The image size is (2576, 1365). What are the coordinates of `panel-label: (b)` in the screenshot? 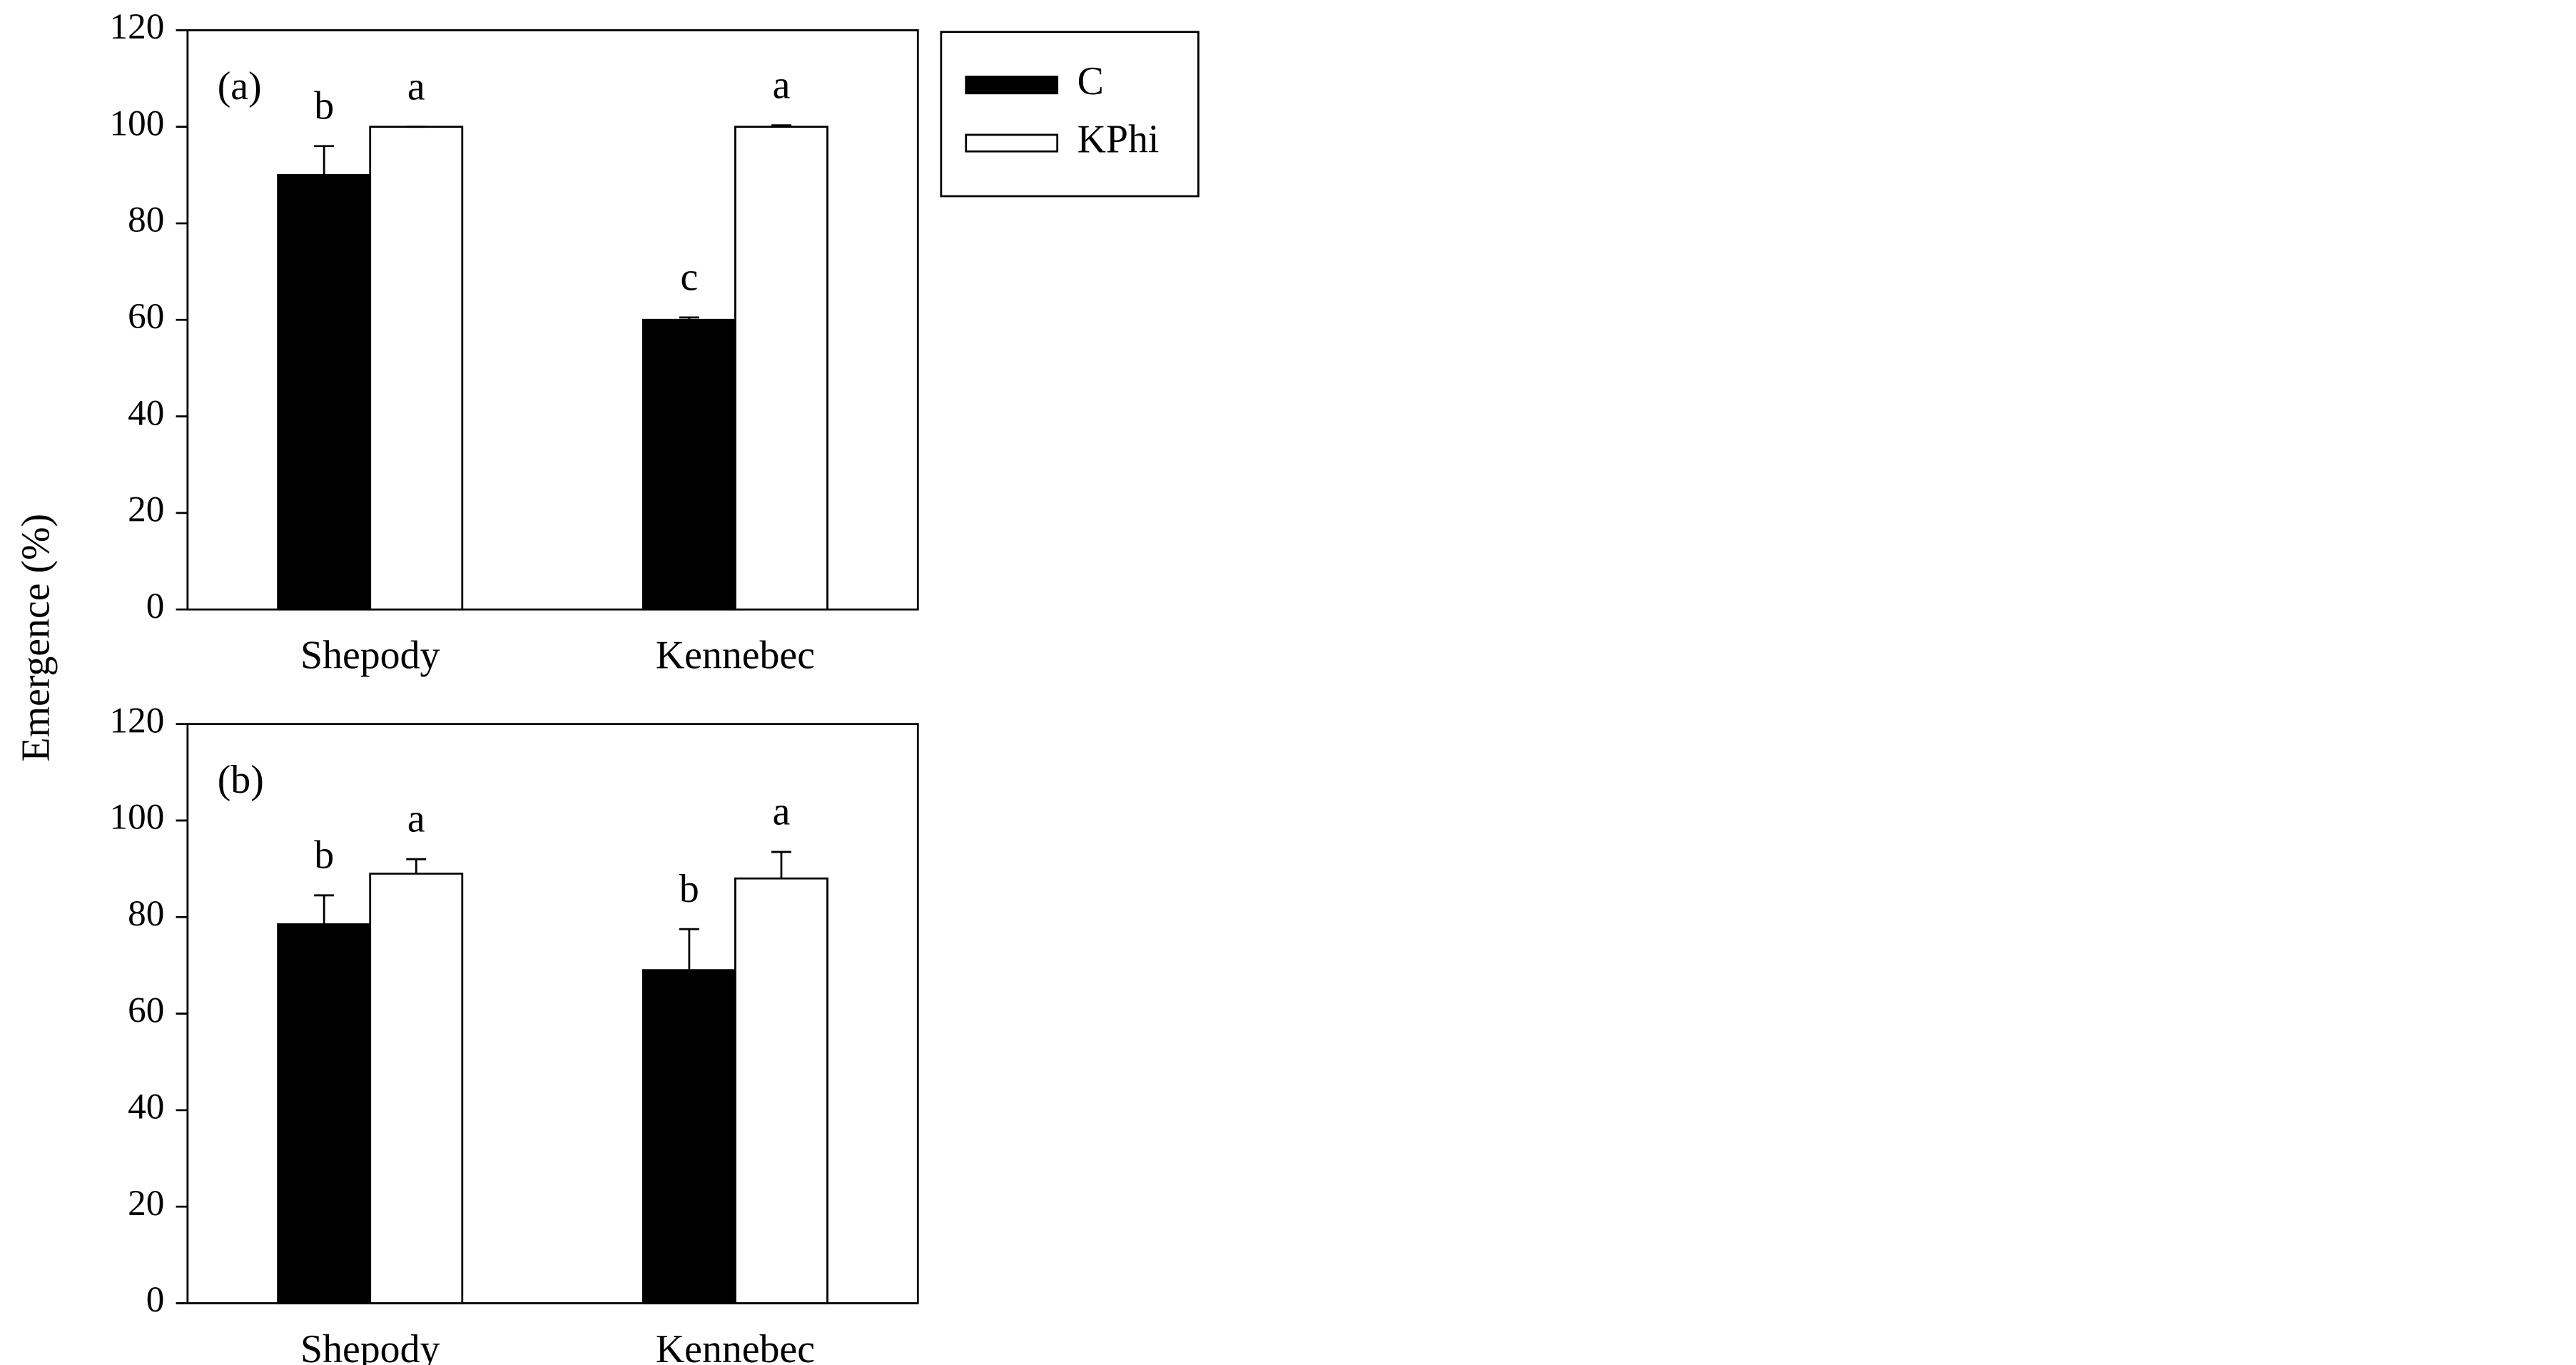 It's located at (241, 780).